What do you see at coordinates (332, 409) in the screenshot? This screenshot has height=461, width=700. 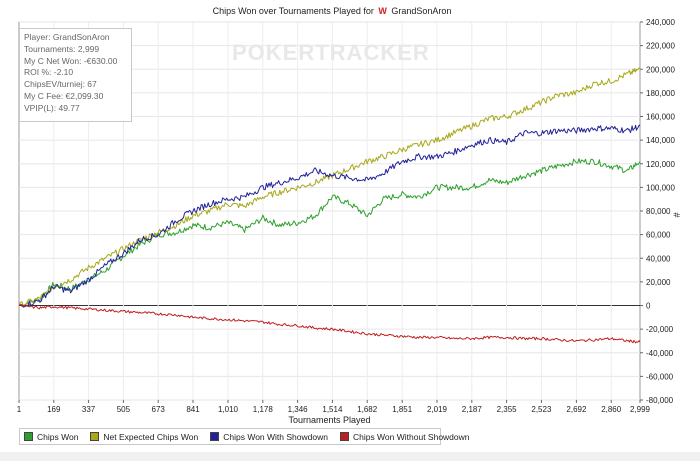 I see `x-tick-label: 1,514` at bounding box center [332, 409].